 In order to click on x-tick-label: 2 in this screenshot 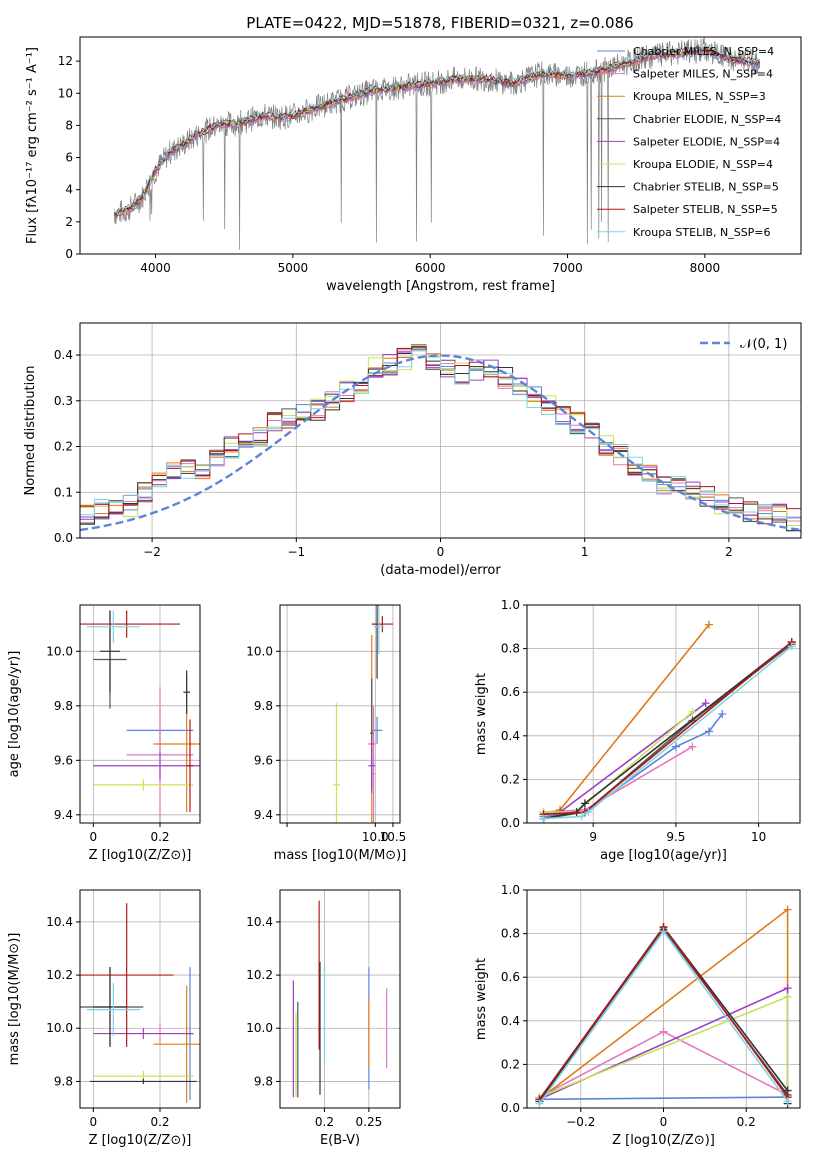, I will do `click(729, 552)`.